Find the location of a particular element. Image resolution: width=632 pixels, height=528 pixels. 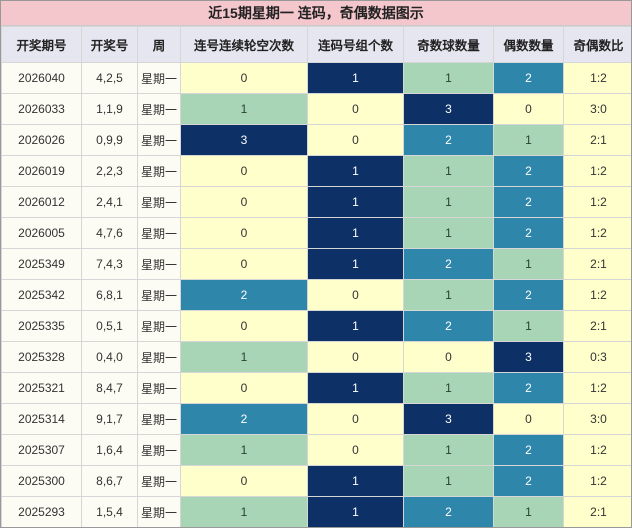

table-row: 2026033 1,1,9 星期一 1 0 3 0 3:0 is located at coordinates (316, 109).